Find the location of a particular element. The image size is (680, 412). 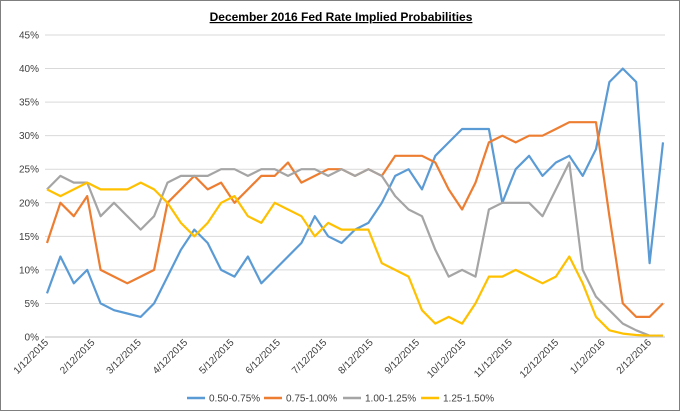

y-tick-label: 40% is located at coordinates (29, 69).